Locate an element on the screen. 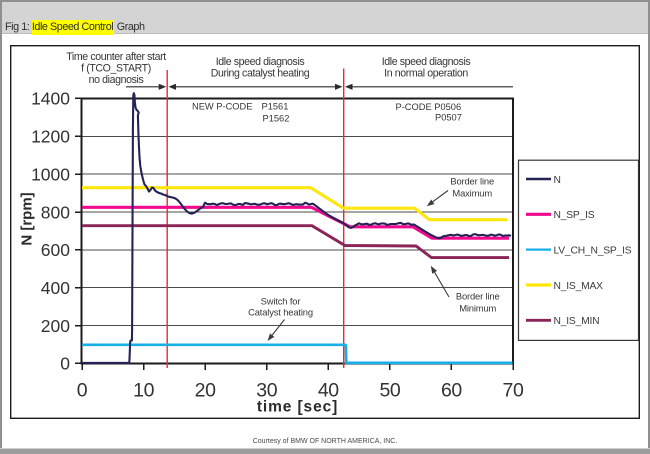 The height and width of the screenshot is (454, 650). svg-text: LV_CH_N_SP_IS is located at coordinates (593, 250).